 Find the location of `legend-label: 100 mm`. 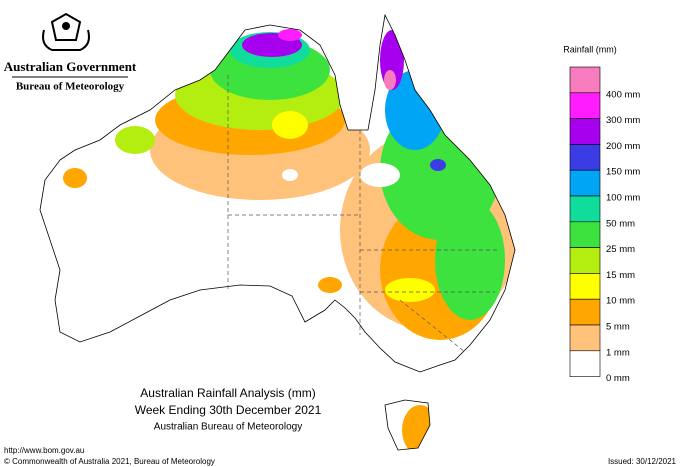

legend-label: 100 mm is located at coordinates (623, 198).